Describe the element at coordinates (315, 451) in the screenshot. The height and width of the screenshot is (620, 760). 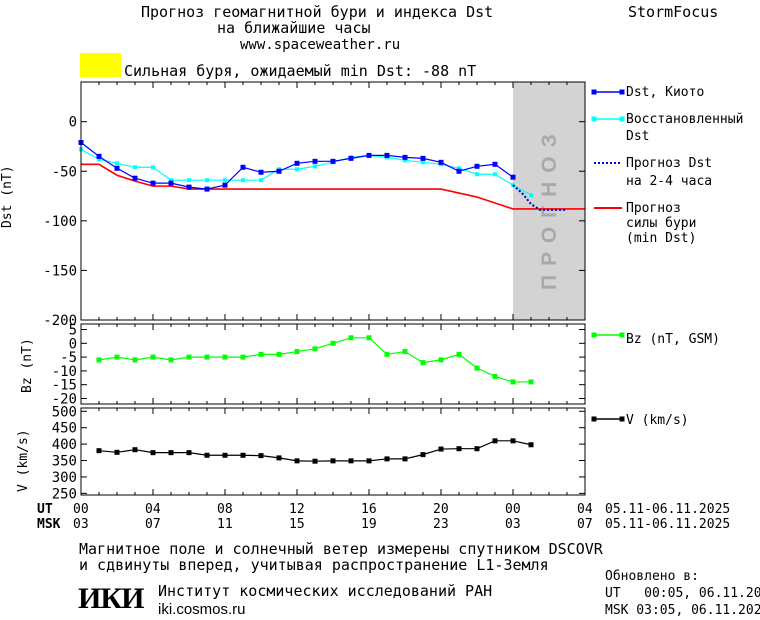
I see `v-line` at that location.